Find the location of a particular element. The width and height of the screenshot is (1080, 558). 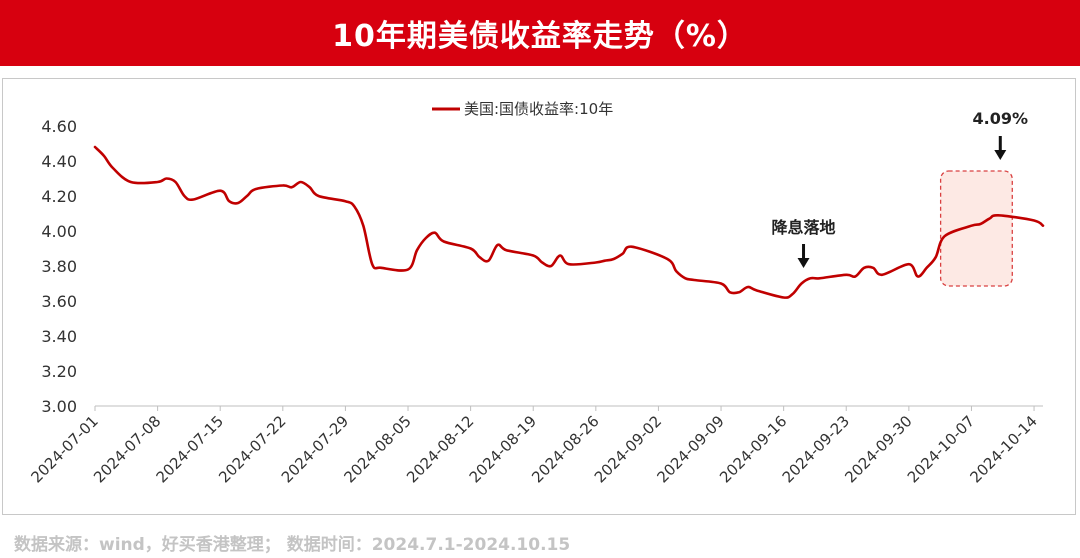

chart-banner-title: 10年期美债收益率走势（%） is located at coordinates (540, 33).